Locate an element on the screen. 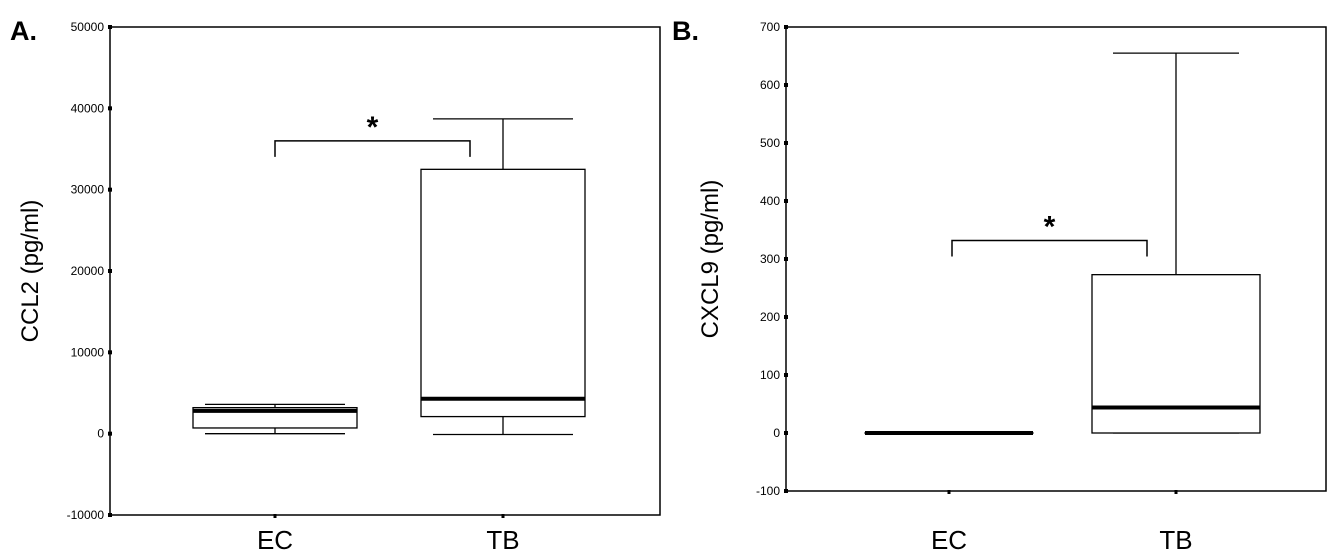 The width and height of the screenshot is (1328, 553). panel-label: A. is located at coordinates (23, 31).